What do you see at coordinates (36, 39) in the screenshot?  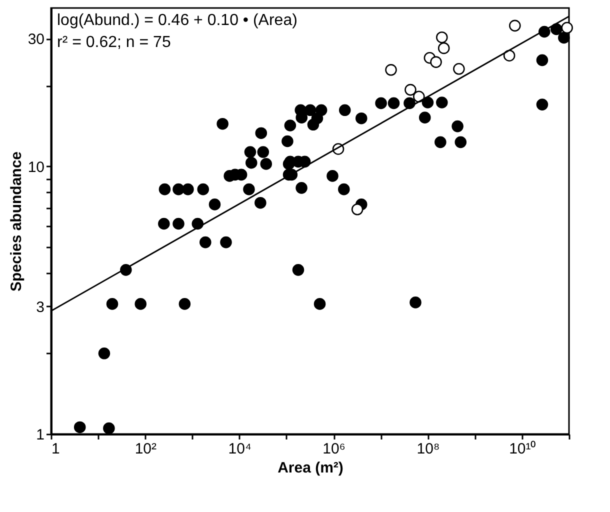 I see `y-tick-label: 30` at bounding box center [36, 39].